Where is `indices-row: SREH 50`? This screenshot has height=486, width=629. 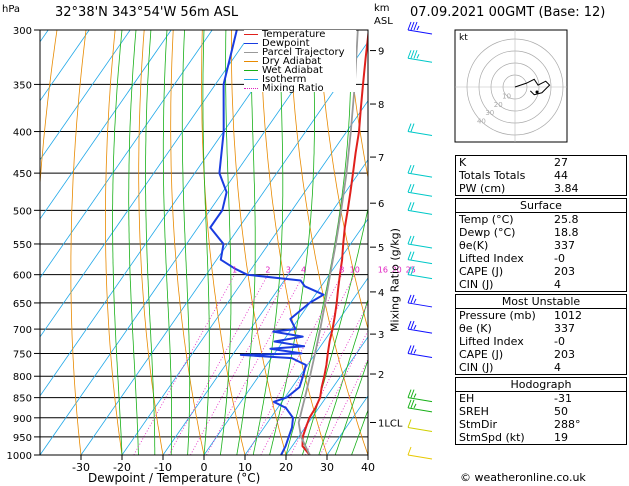 indices-row: SREH 50 is located at coordinates (541, 411).